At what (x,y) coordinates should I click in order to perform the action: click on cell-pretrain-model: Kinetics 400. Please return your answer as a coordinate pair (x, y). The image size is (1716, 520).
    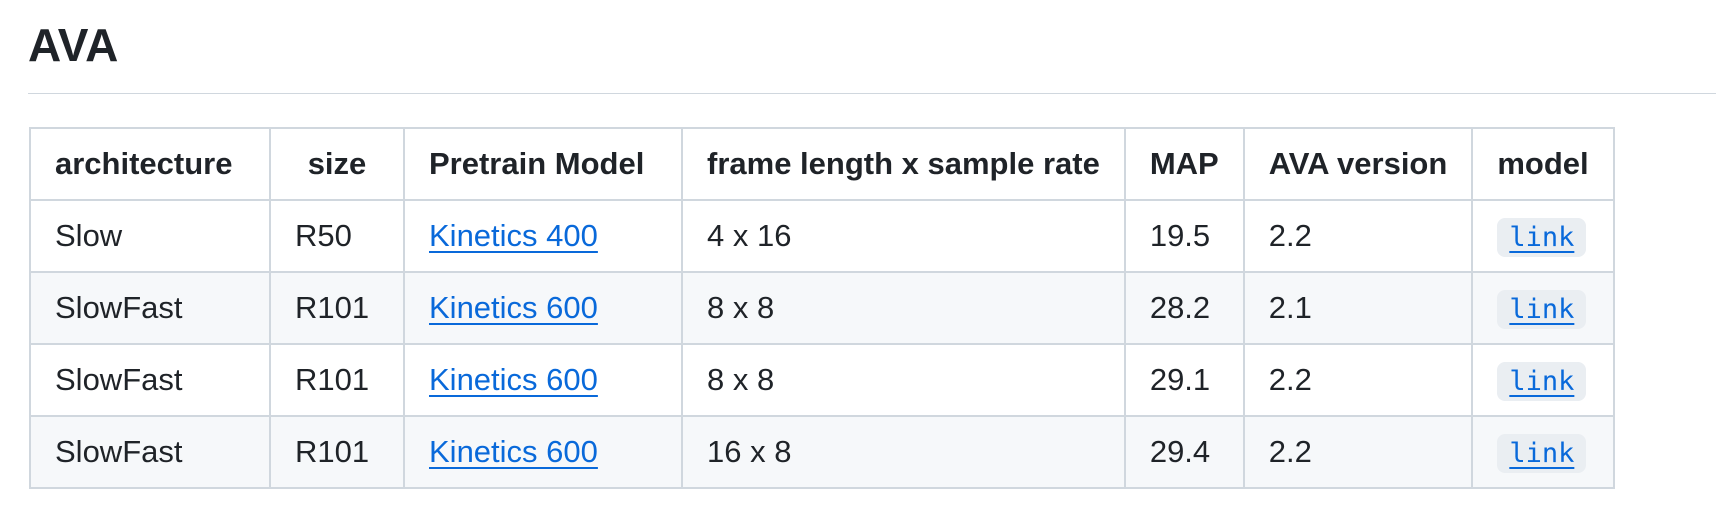
    Looking at the image, I should click on (543, 236).